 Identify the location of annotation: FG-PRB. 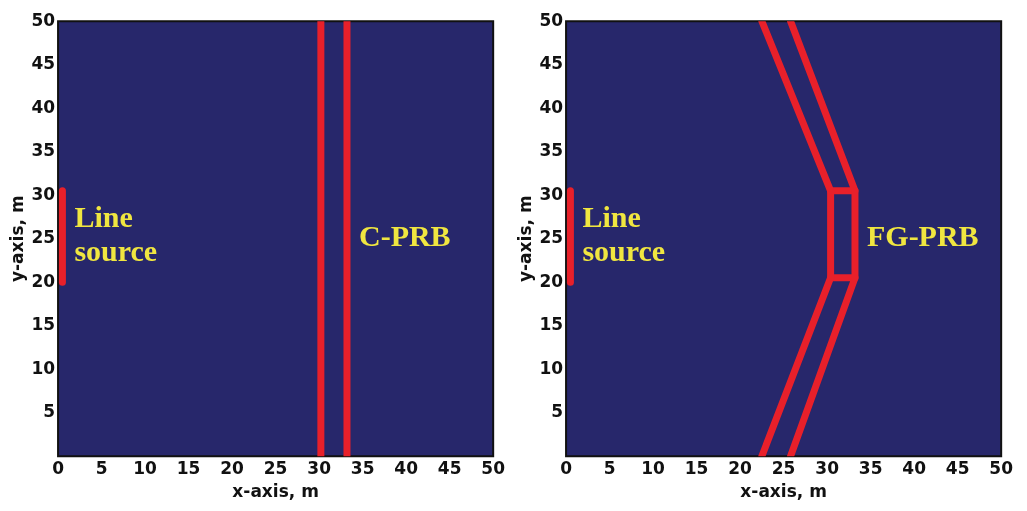
(922, 236).